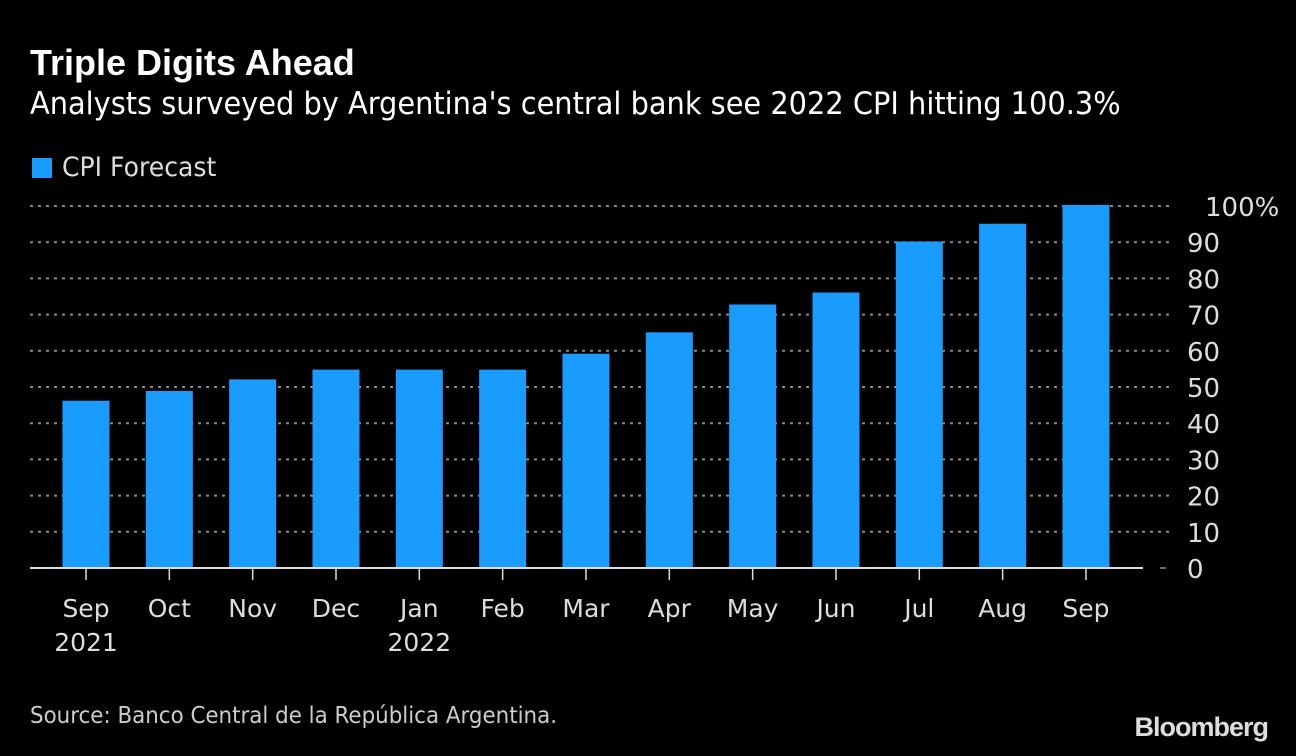  I want to click on x-tick-label: May, so click(753, 608).